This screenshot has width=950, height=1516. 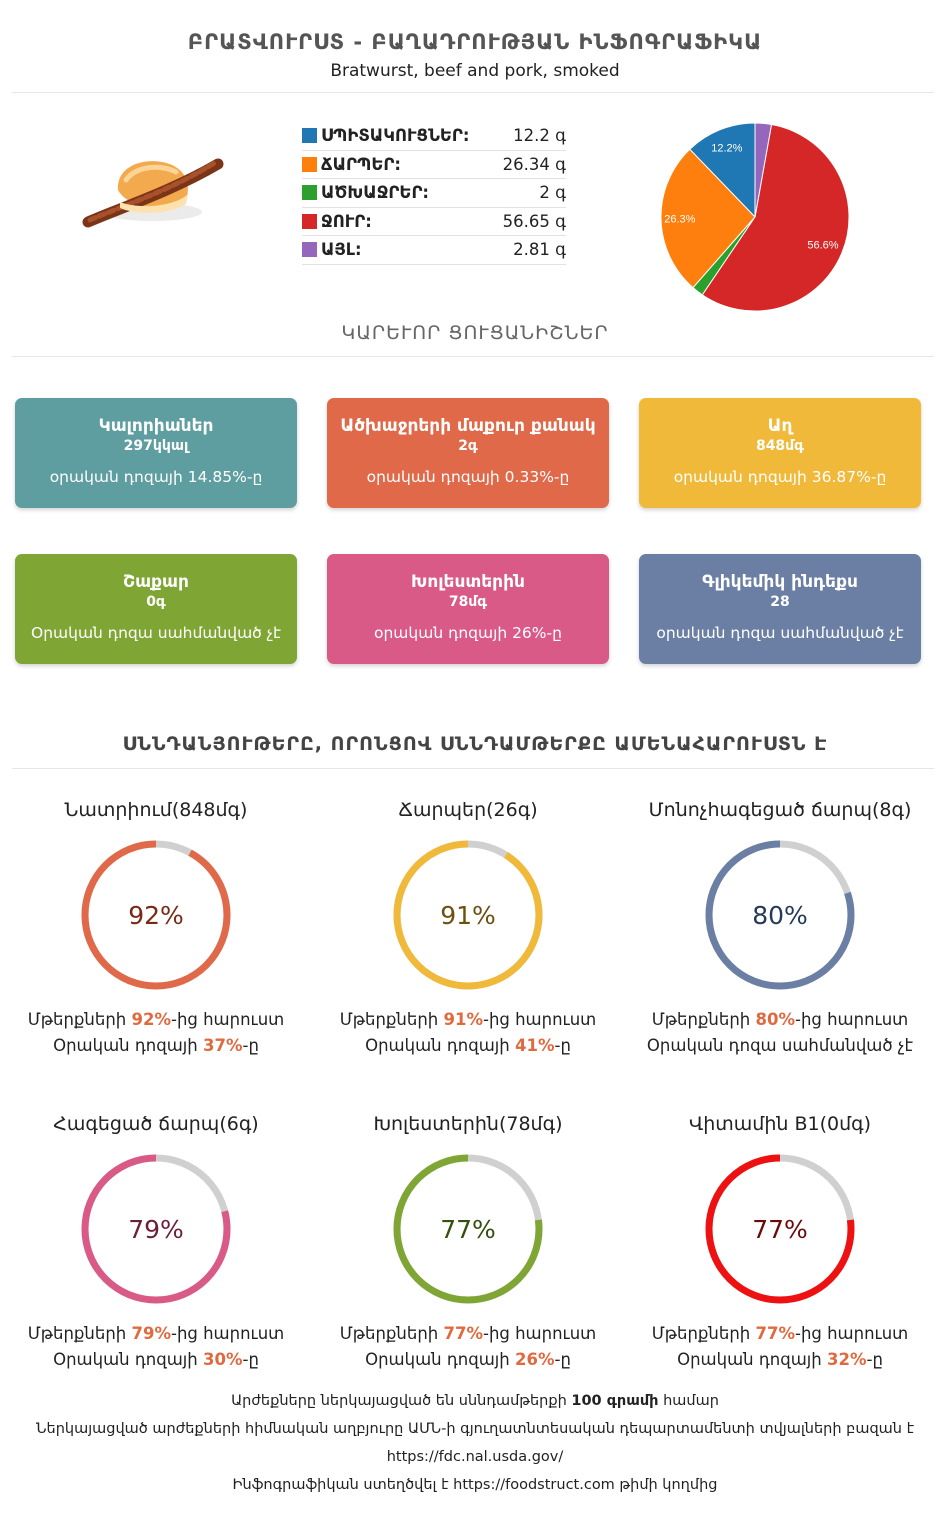 I want to click on ring-percent-label: 77%, so click(x=468, y=1229).